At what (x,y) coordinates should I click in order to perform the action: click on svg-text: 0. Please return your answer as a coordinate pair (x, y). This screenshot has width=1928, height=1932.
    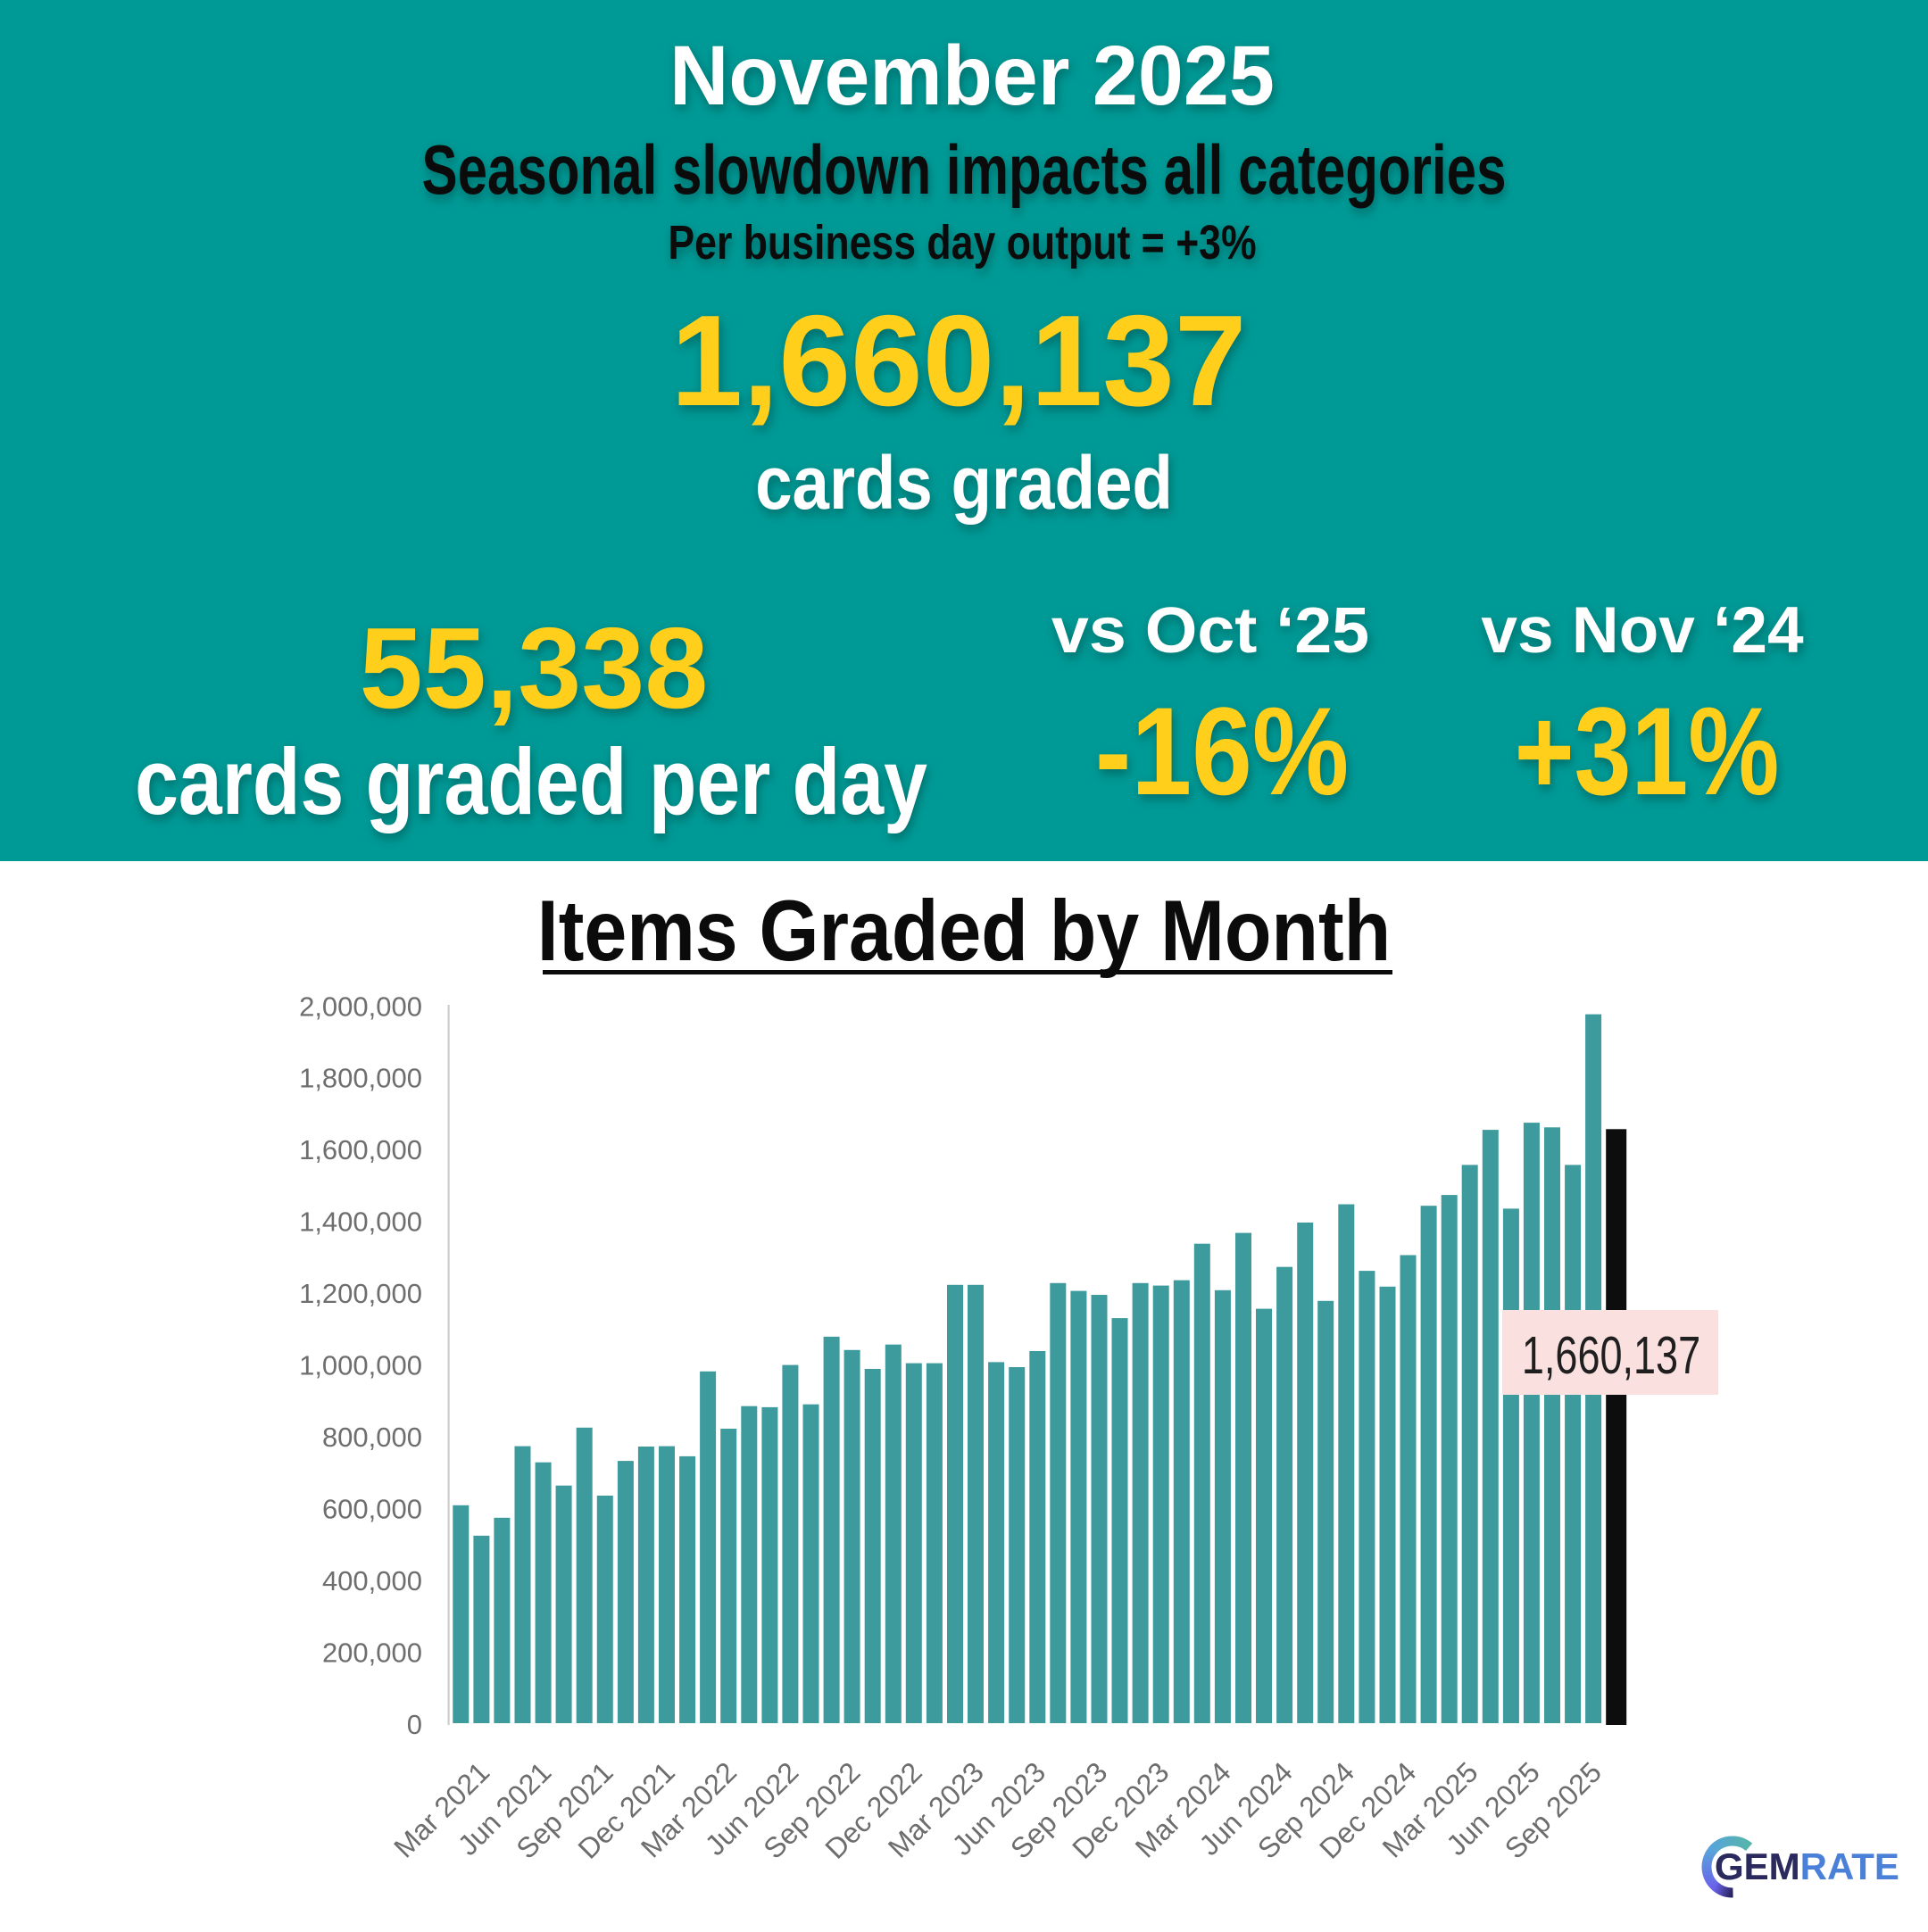
    Looking at the image, I should click on (414, 1724).